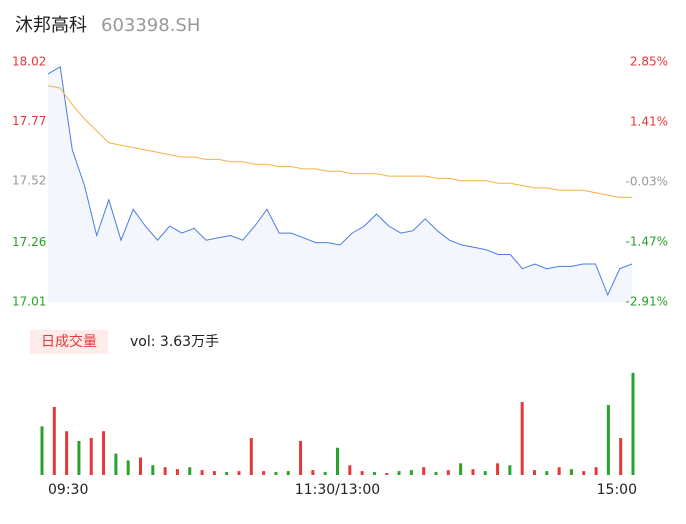  I want to click on stock-name: 沐邦高科, so click(51, 25).